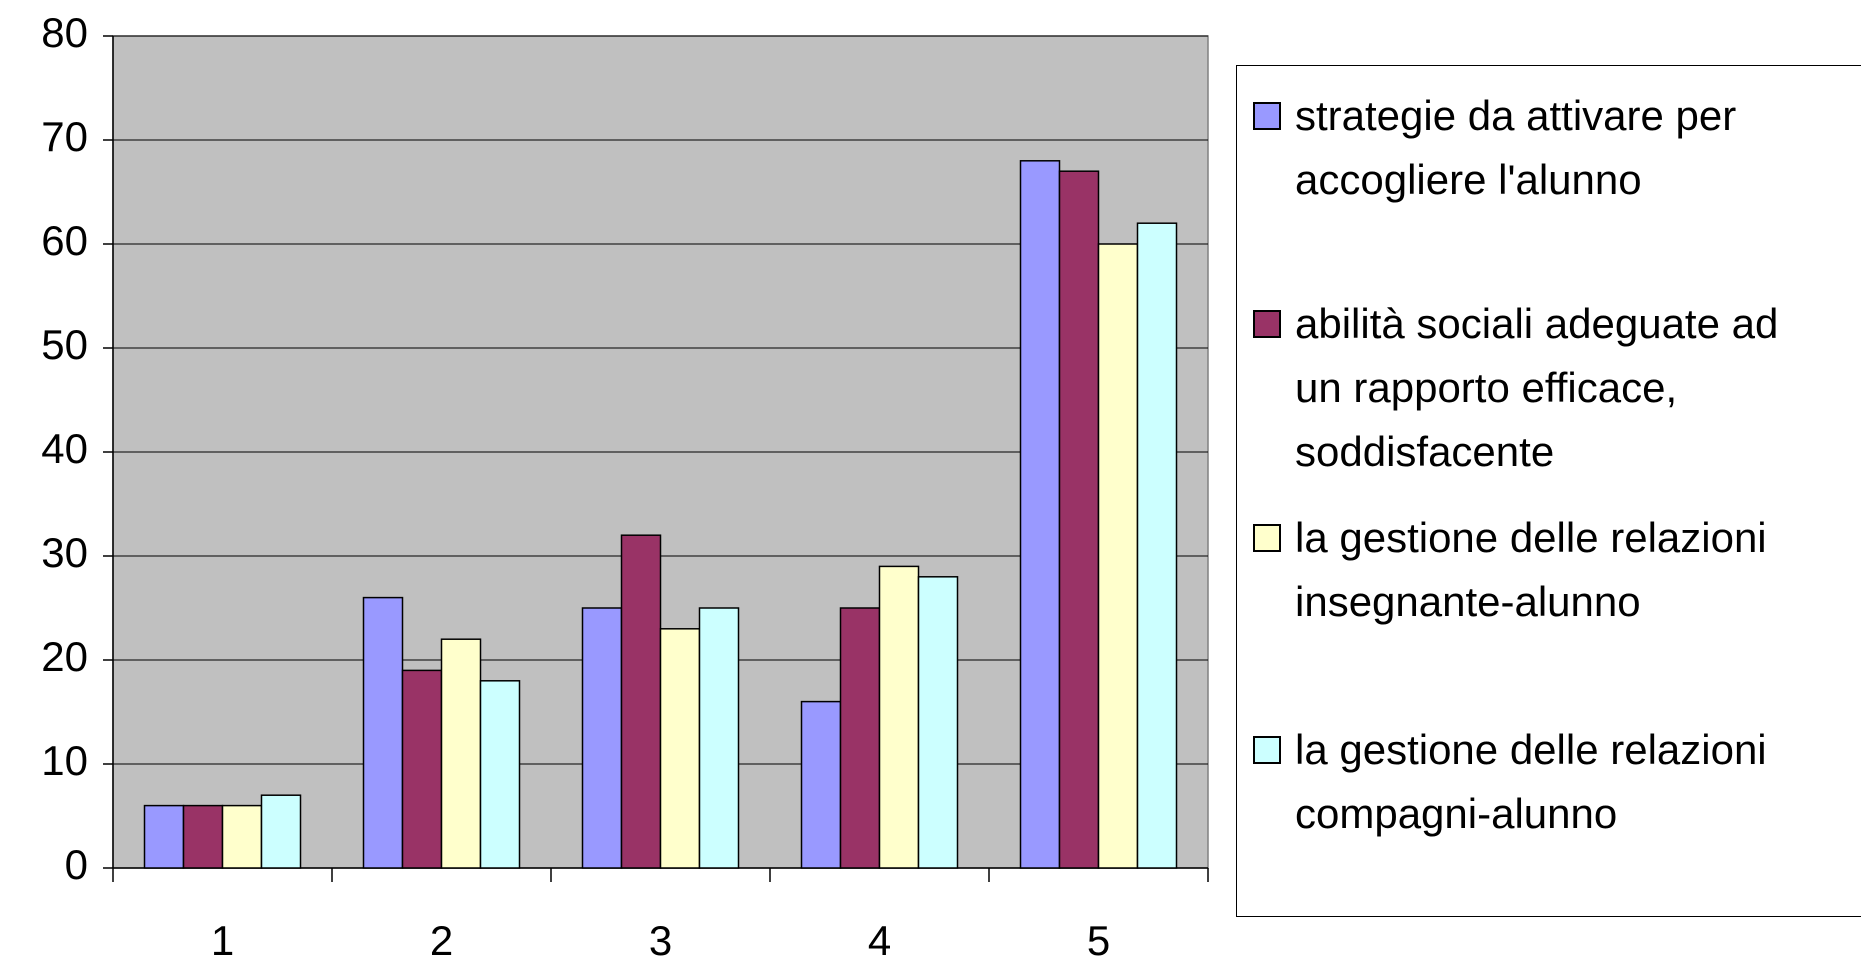 Image resolution: width=1861 pixels, height=976 pixels. What do you see at coordinates (64, 32) in the screenshot?
I see `y-tick-label: 80` at bounding box center [64, 32].